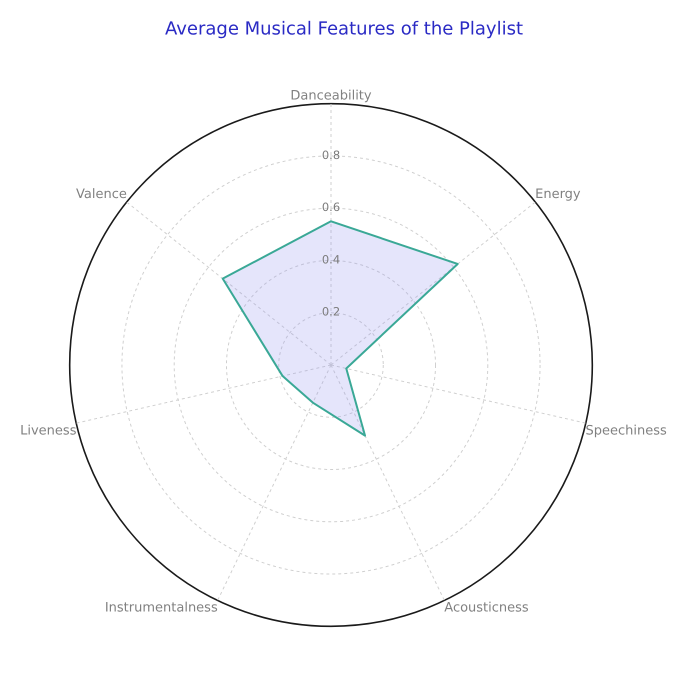  Describe the element at coordinates (161, 608) in the screenshot. I see `spoke-label: Instrumentalness` at that location.